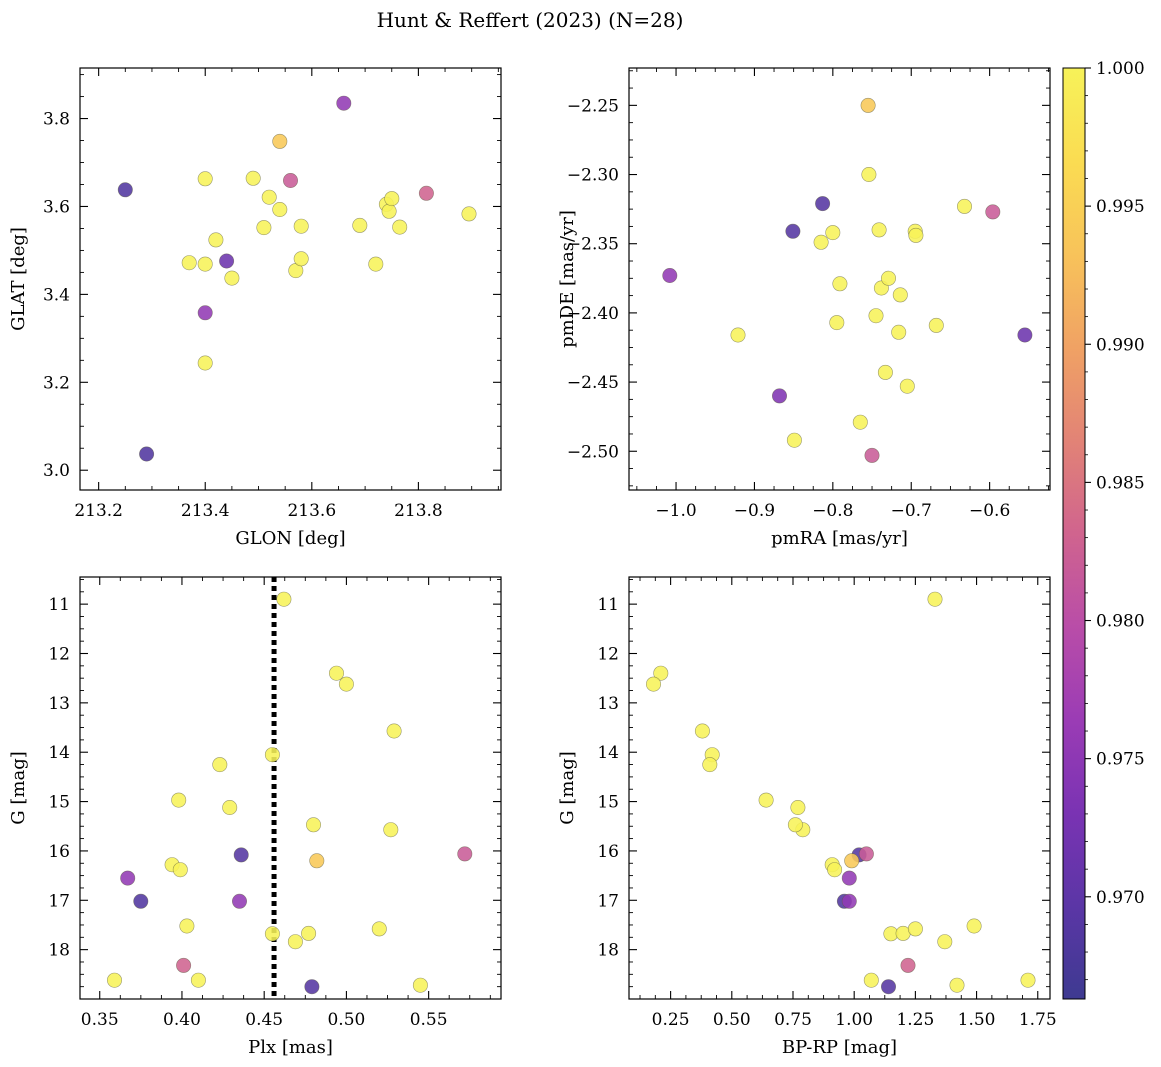  Describe the element at coordinates (1120, 69) in the screenshot. I see `colorbar-tick-label: 1.000` at that location.